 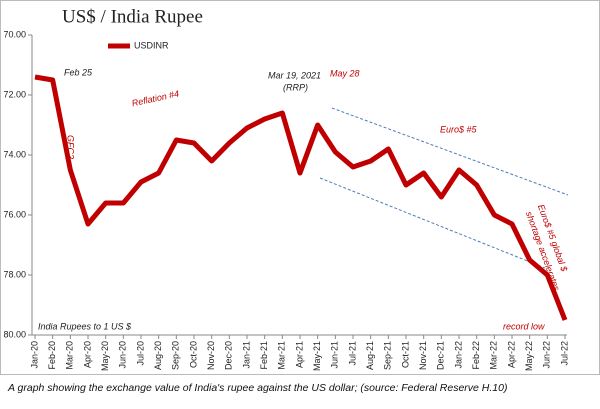 What do you see at coordinates (317, 356) in the screenshot?
I see `x-tick-label: May-21` at bounding box center [317, 356].